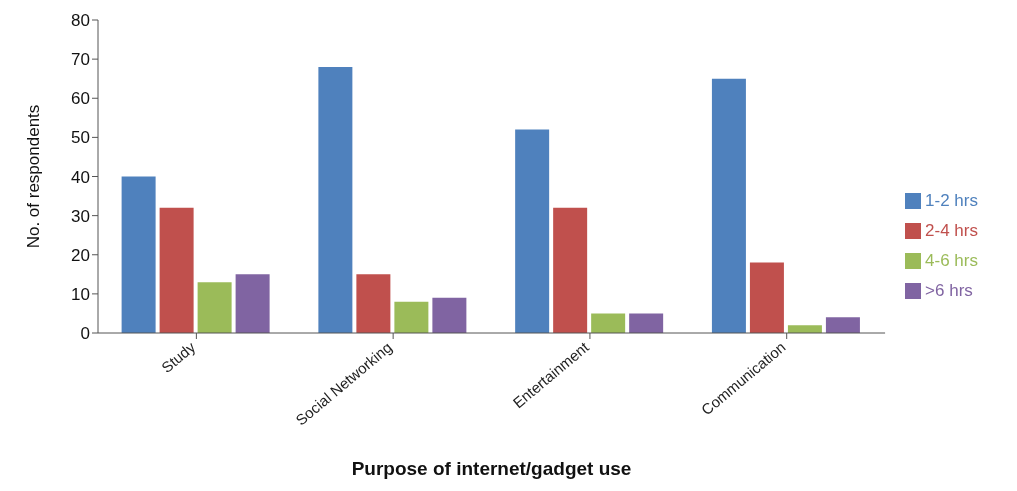 This screenshot has height=491, width=1017. What do you see at coordinates (80, 138) in the screenshot?
I see `y-tick-label: 50` at bounding box center [80, 138].